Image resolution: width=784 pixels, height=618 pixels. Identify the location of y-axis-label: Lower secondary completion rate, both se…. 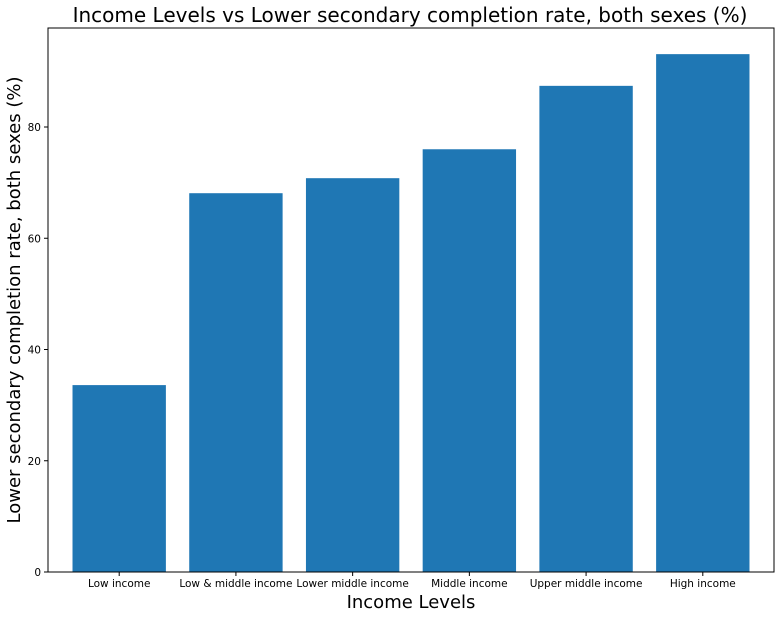
(14, 300).